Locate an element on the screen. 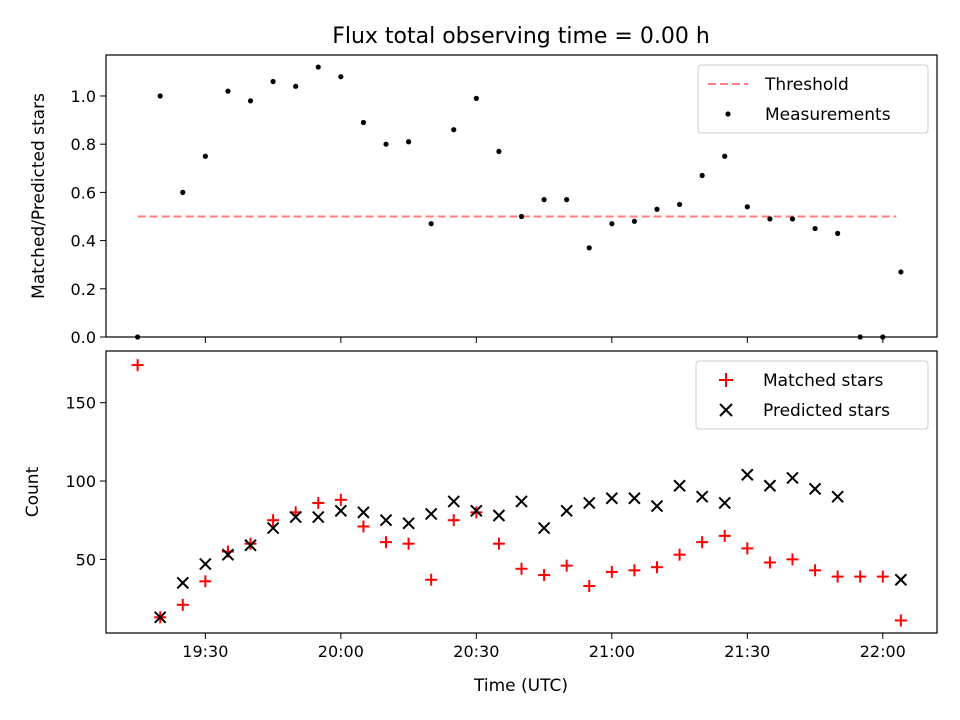  x-tick-label: 20:00 is located at coordinates (341, 651).